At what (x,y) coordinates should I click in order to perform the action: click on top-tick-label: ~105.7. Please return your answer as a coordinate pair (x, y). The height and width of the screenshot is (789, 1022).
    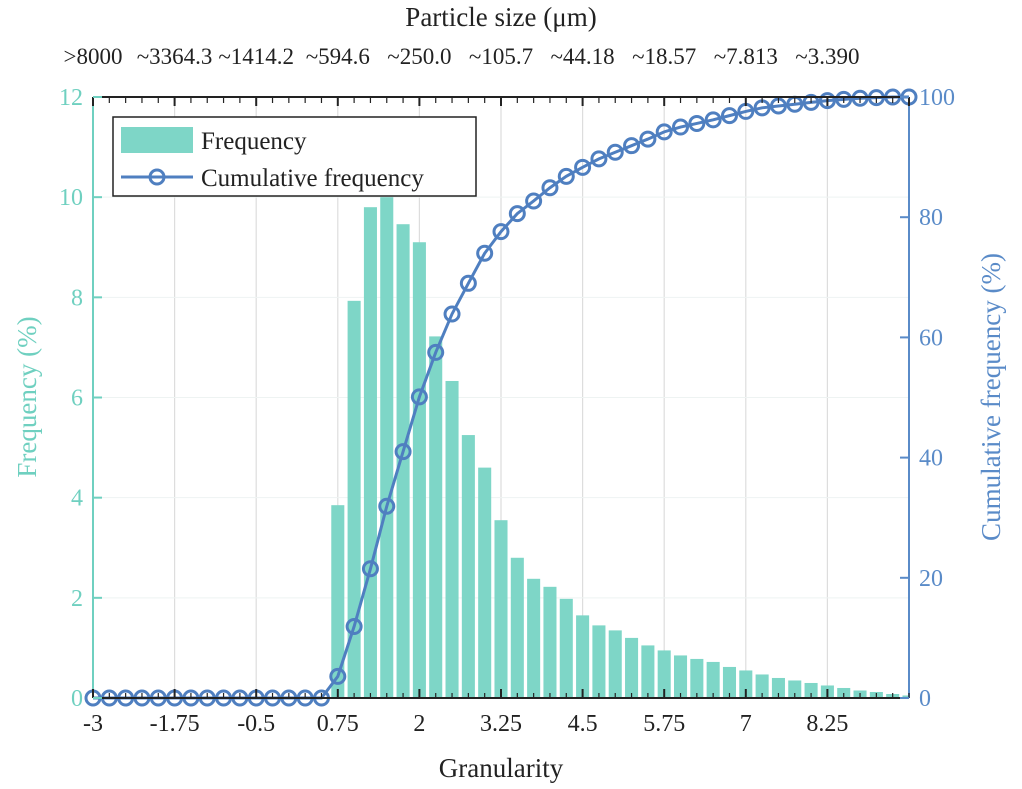
    Looking at the image, I should click on (501, 56).